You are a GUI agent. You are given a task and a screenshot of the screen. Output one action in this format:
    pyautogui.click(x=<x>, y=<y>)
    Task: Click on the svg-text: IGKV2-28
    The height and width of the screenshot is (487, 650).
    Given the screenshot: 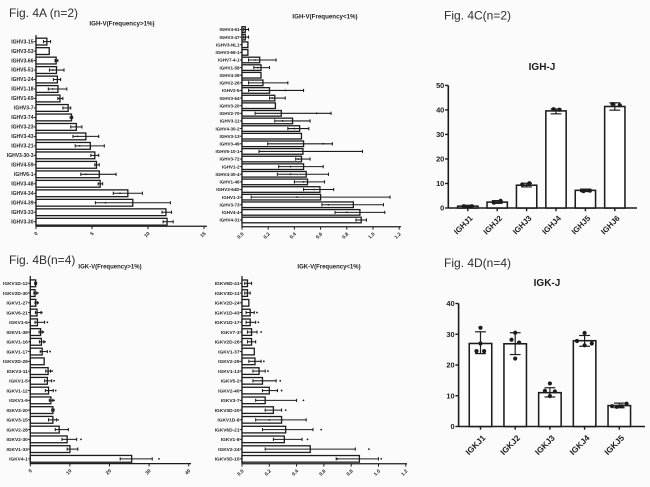 What is the action you would take?
    pyautogui.click(x=17, y=430)
    